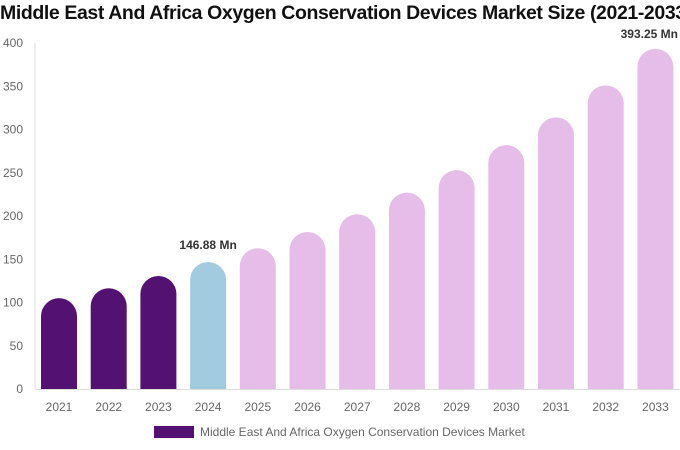  I want to click on data-label-2024: 146.88 Mn, so click(207, 245).